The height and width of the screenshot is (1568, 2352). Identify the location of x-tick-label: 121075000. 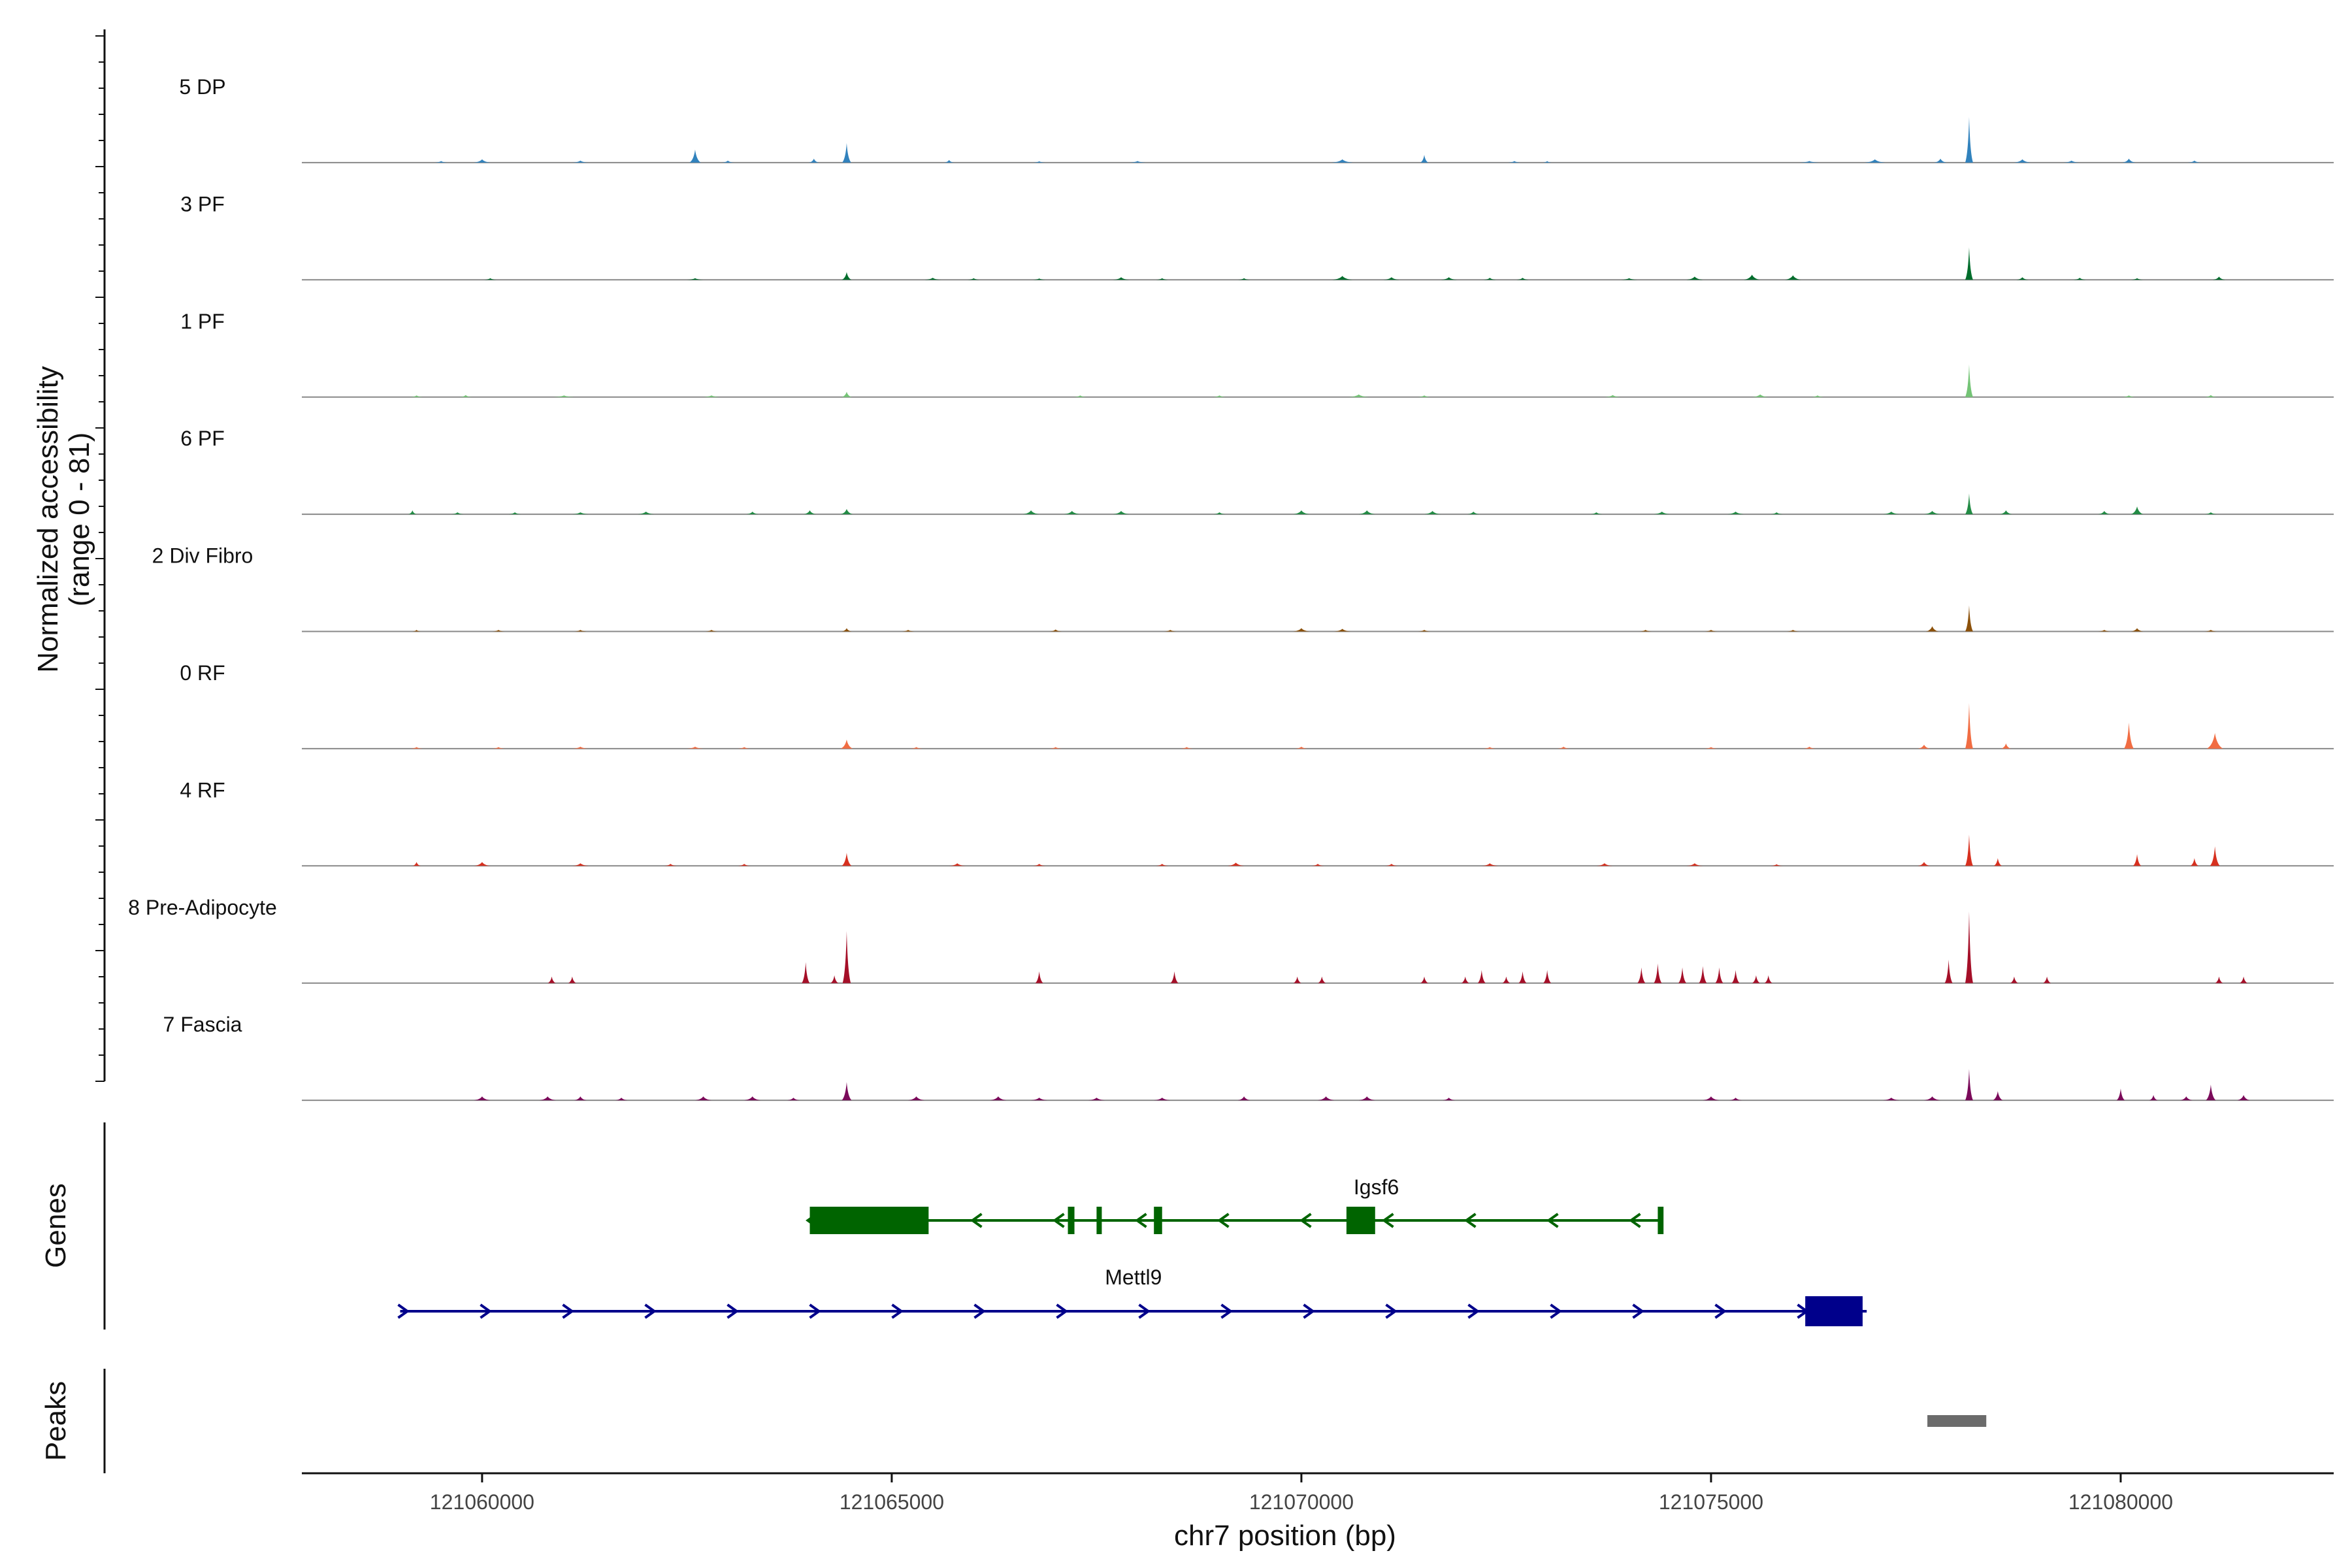
(1711, 1502).